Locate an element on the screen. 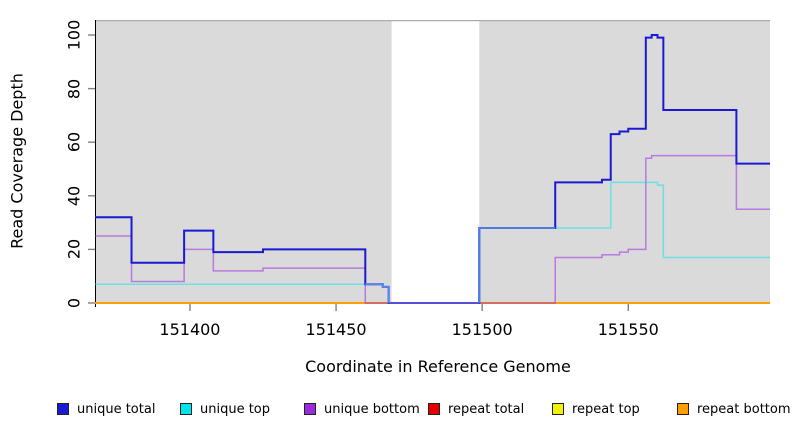  x-axis-title: Coordinate in Reference Genome is located at coordinates (438, 366).